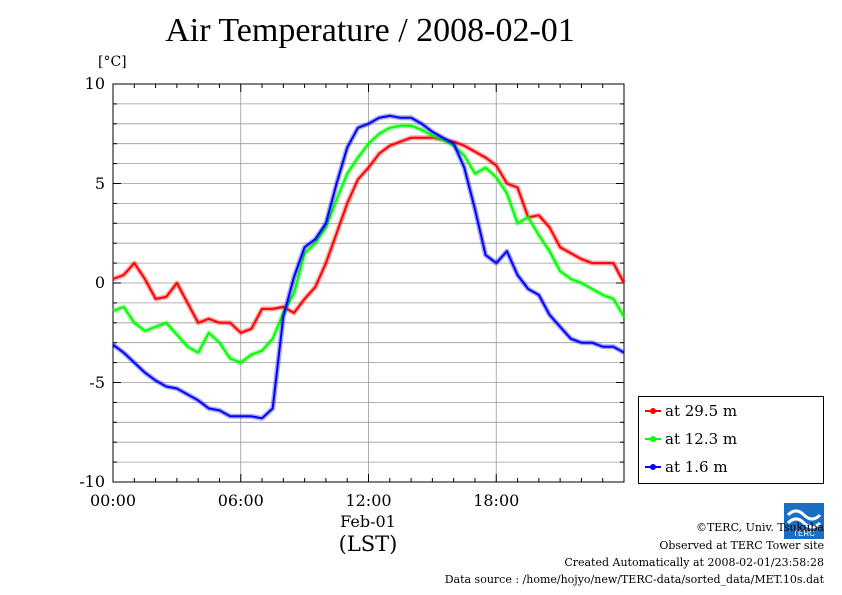 This screenshot has width=842, height=595. What do you see at coordinates (240, 500) in the screenshot?
I see `x-tick-label: 06:00` at bounding box center [240, 500].